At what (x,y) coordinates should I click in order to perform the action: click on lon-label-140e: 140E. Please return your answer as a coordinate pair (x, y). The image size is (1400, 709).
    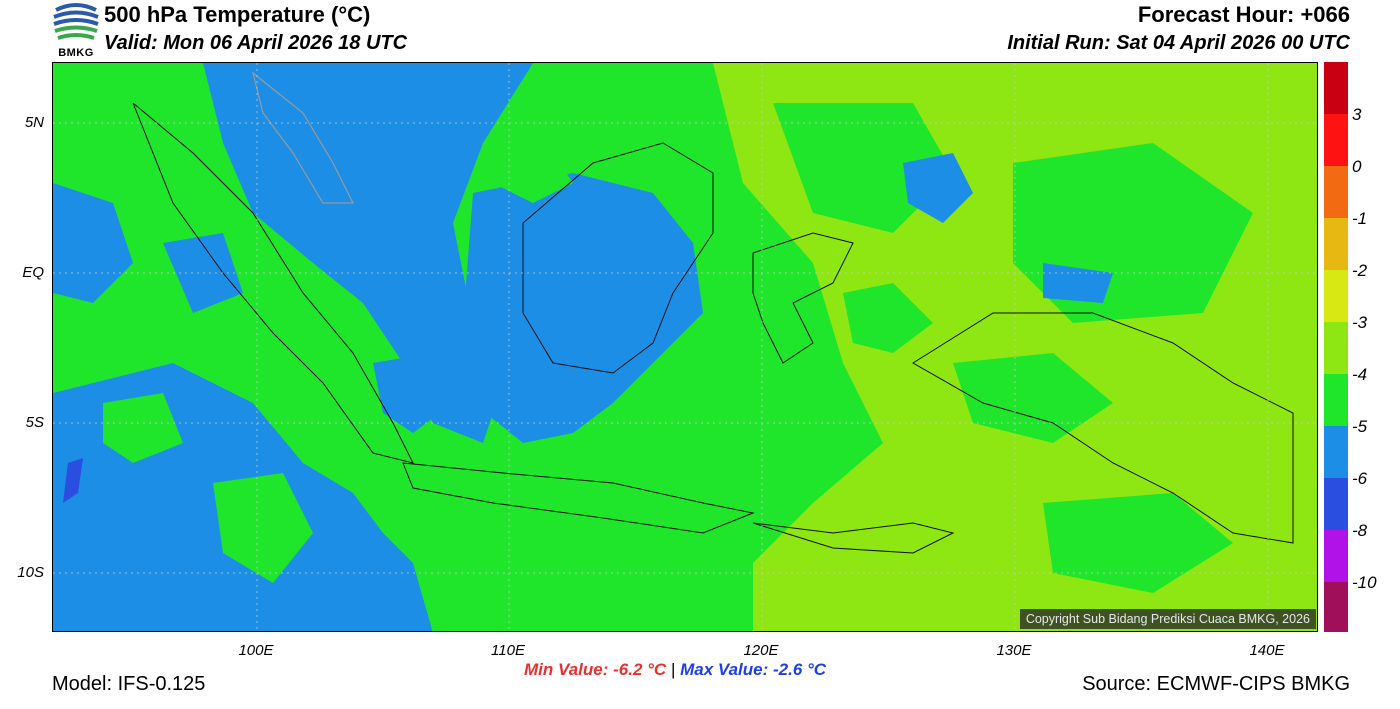
    Looking at the image, I should click on (1267, 650).